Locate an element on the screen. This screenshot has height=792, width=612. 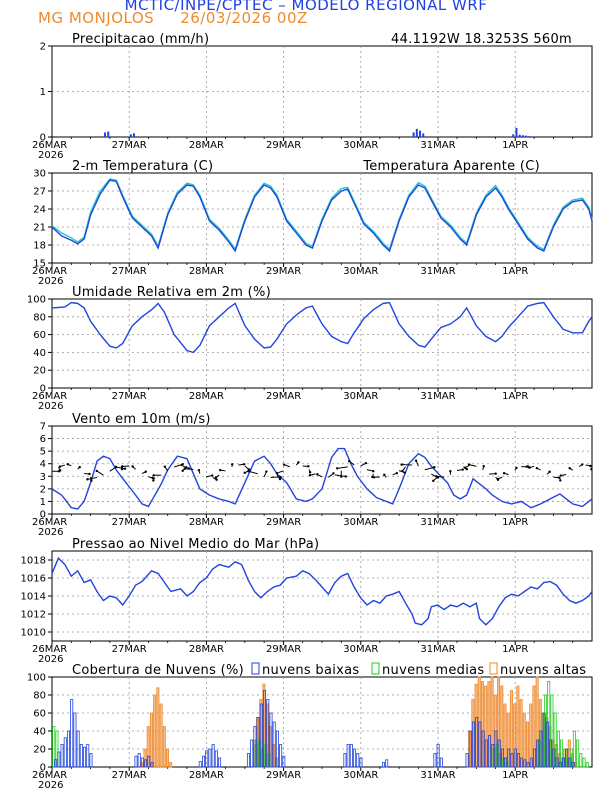
legend-label-2: nuvens altas is located at coordinates (543, 670).